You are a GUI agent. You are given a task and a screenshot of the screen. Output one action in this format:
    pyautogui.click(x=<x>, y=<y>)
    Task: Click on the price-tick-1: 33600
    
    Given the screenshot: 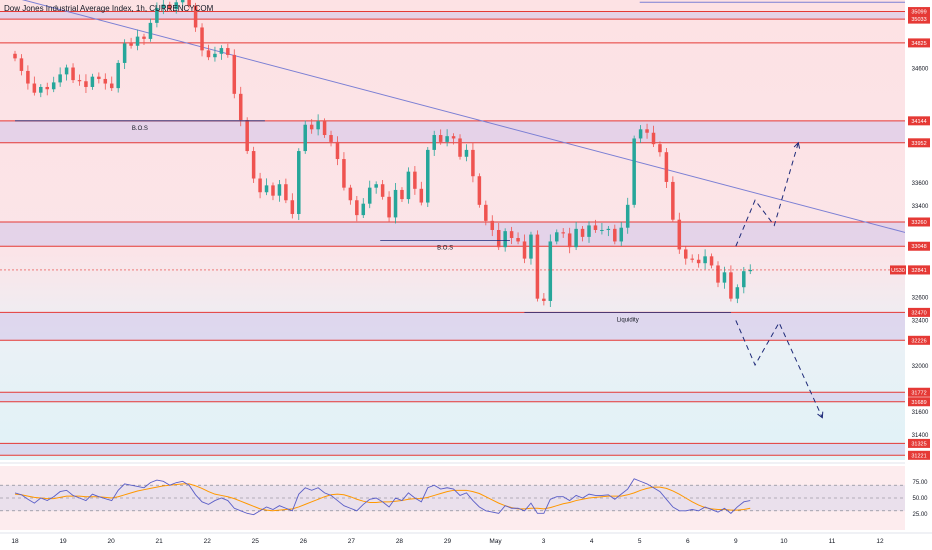 What is the action you would take?
    pyautogui.click(x=920, y=184)
    